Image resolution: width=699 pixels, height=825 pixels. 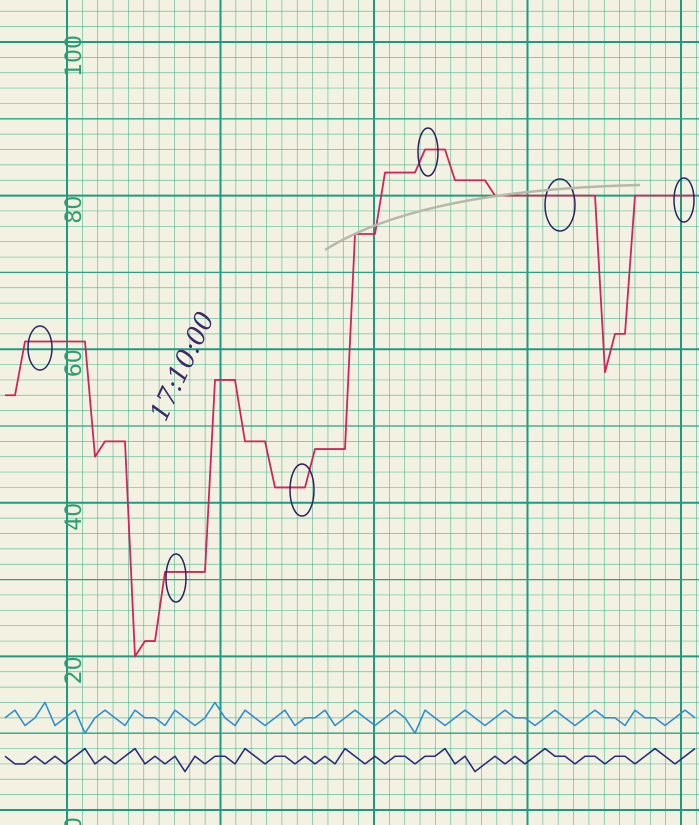 What do you see at coordinates (482, 217) in the screenshot?
I see `pencil-curve` at bounding box center [482, 217].